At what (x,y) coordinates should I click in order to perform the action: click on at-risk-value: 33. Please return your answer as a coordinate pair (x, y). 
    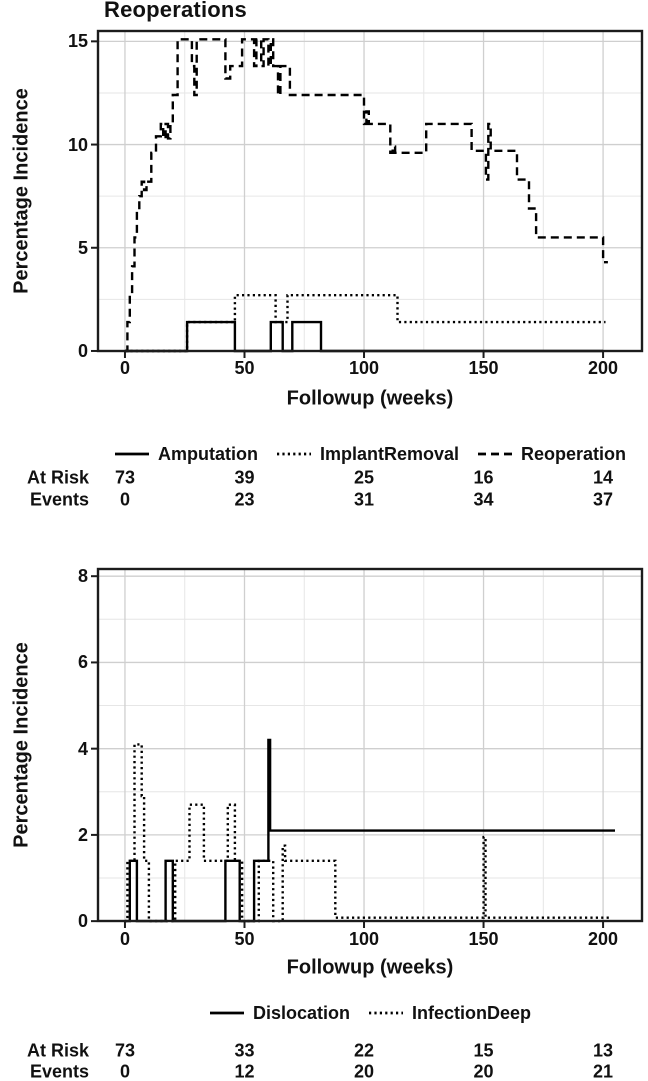
    Looking at the image, I should click on (244, 1050).